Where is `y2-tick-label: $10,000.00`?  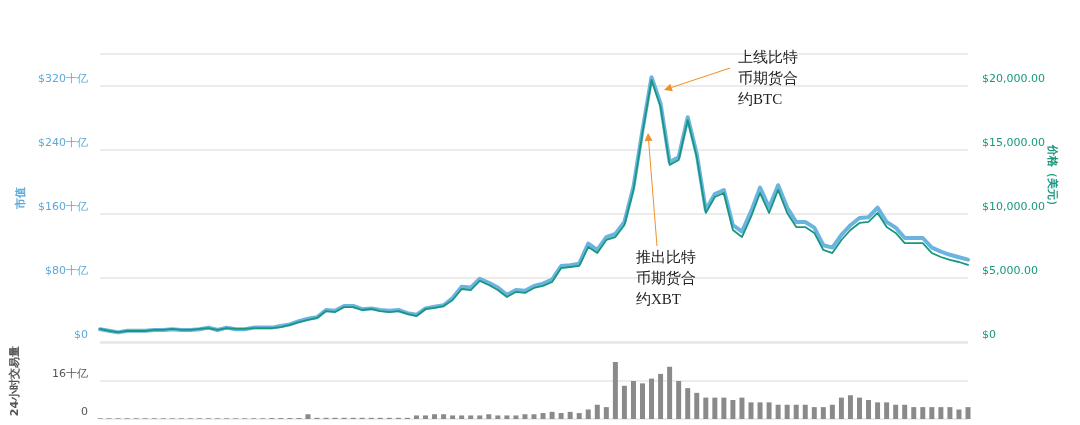
y2-tick-label: $10,000.00 is located at coordinates (1013, 206).